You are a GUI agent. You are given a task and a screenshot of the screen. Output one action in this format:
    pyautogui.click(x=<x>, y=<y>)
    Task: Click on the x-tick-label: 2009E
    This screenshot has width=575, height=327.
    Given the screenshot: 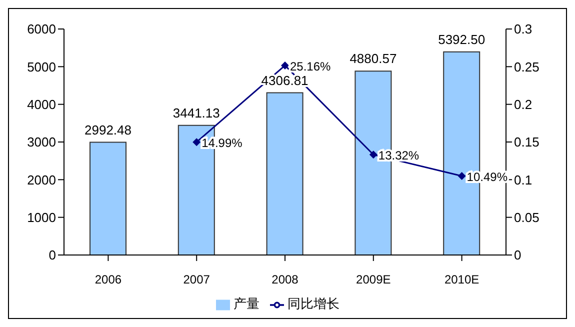 What is the action you would take?
    pyautogui.click(x=373, y=279)
    